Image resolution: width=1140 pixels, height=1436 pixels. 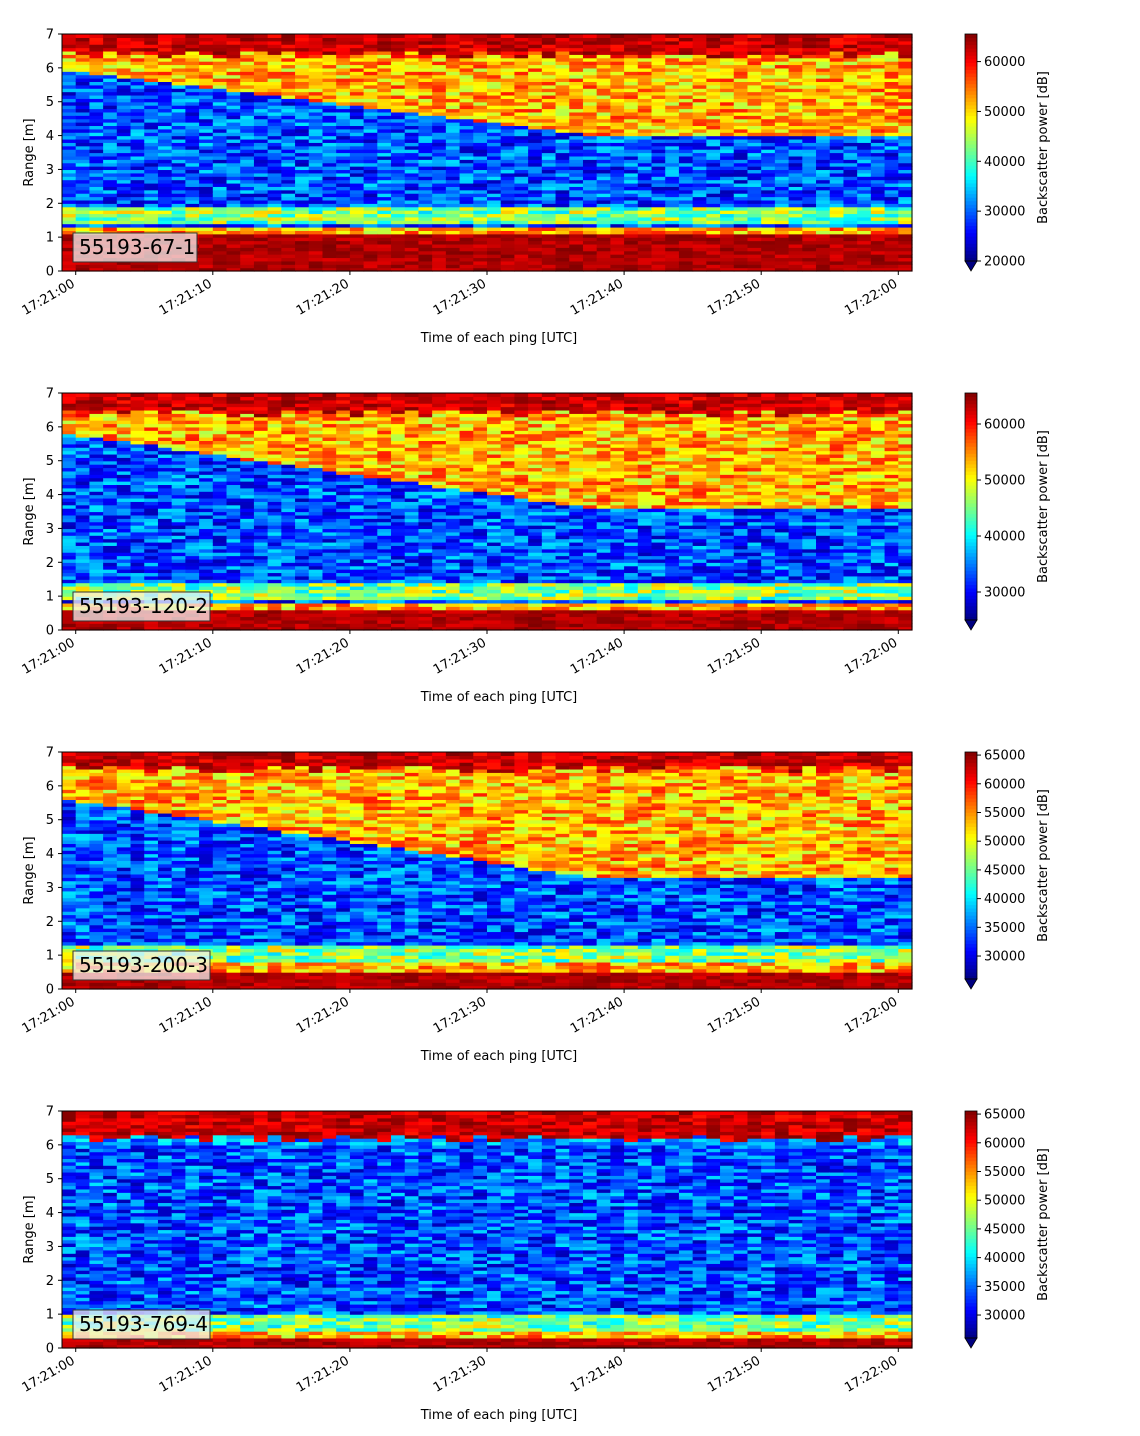 I want to click on colorbar-segment, so click(x=971, y=170).